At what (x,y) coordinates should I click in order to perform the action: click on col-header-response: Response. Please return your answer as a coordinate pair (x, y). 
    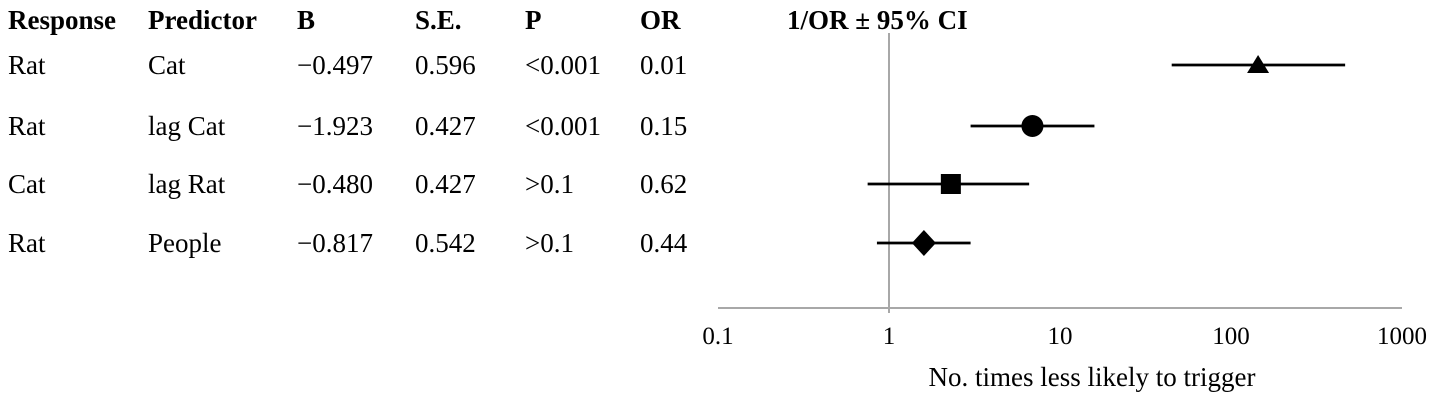
    Looking at the image, I should click on (62, 20).